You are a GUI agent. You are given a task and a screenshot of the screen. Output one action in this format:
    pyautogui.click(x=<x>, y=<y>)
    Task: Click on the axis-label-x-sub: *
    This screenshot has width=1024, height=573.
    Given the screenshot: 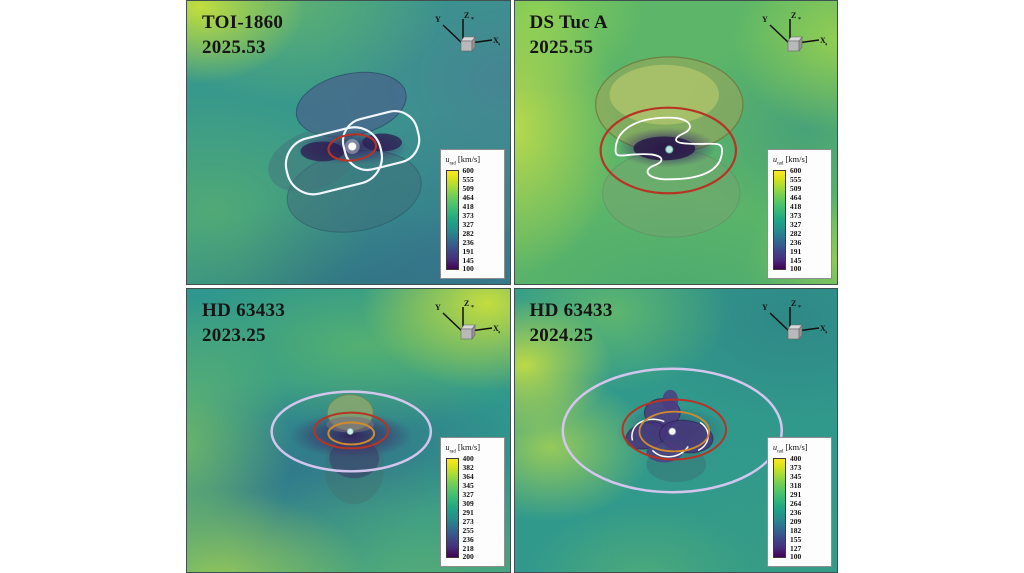 What is the action you would take?
    pyautogui.click(x=499, y=334)
    